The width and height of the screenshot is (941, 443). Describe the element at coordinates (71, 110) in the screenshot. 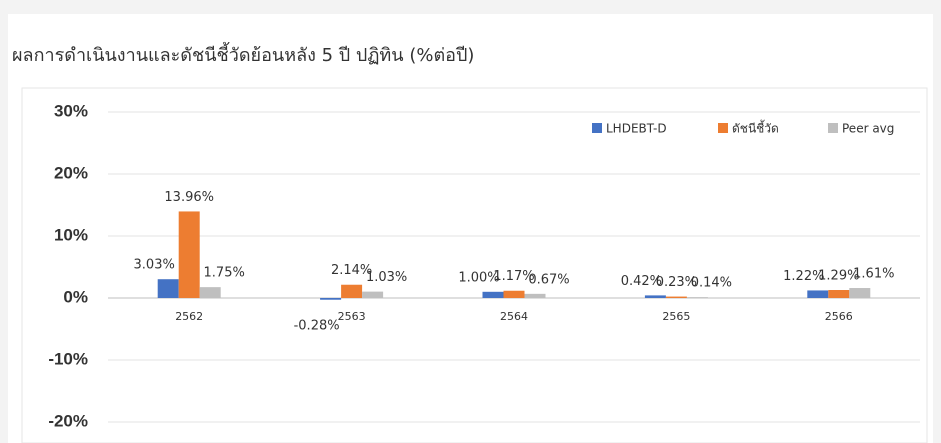

I see `y-tick-label: 30%` at that location.